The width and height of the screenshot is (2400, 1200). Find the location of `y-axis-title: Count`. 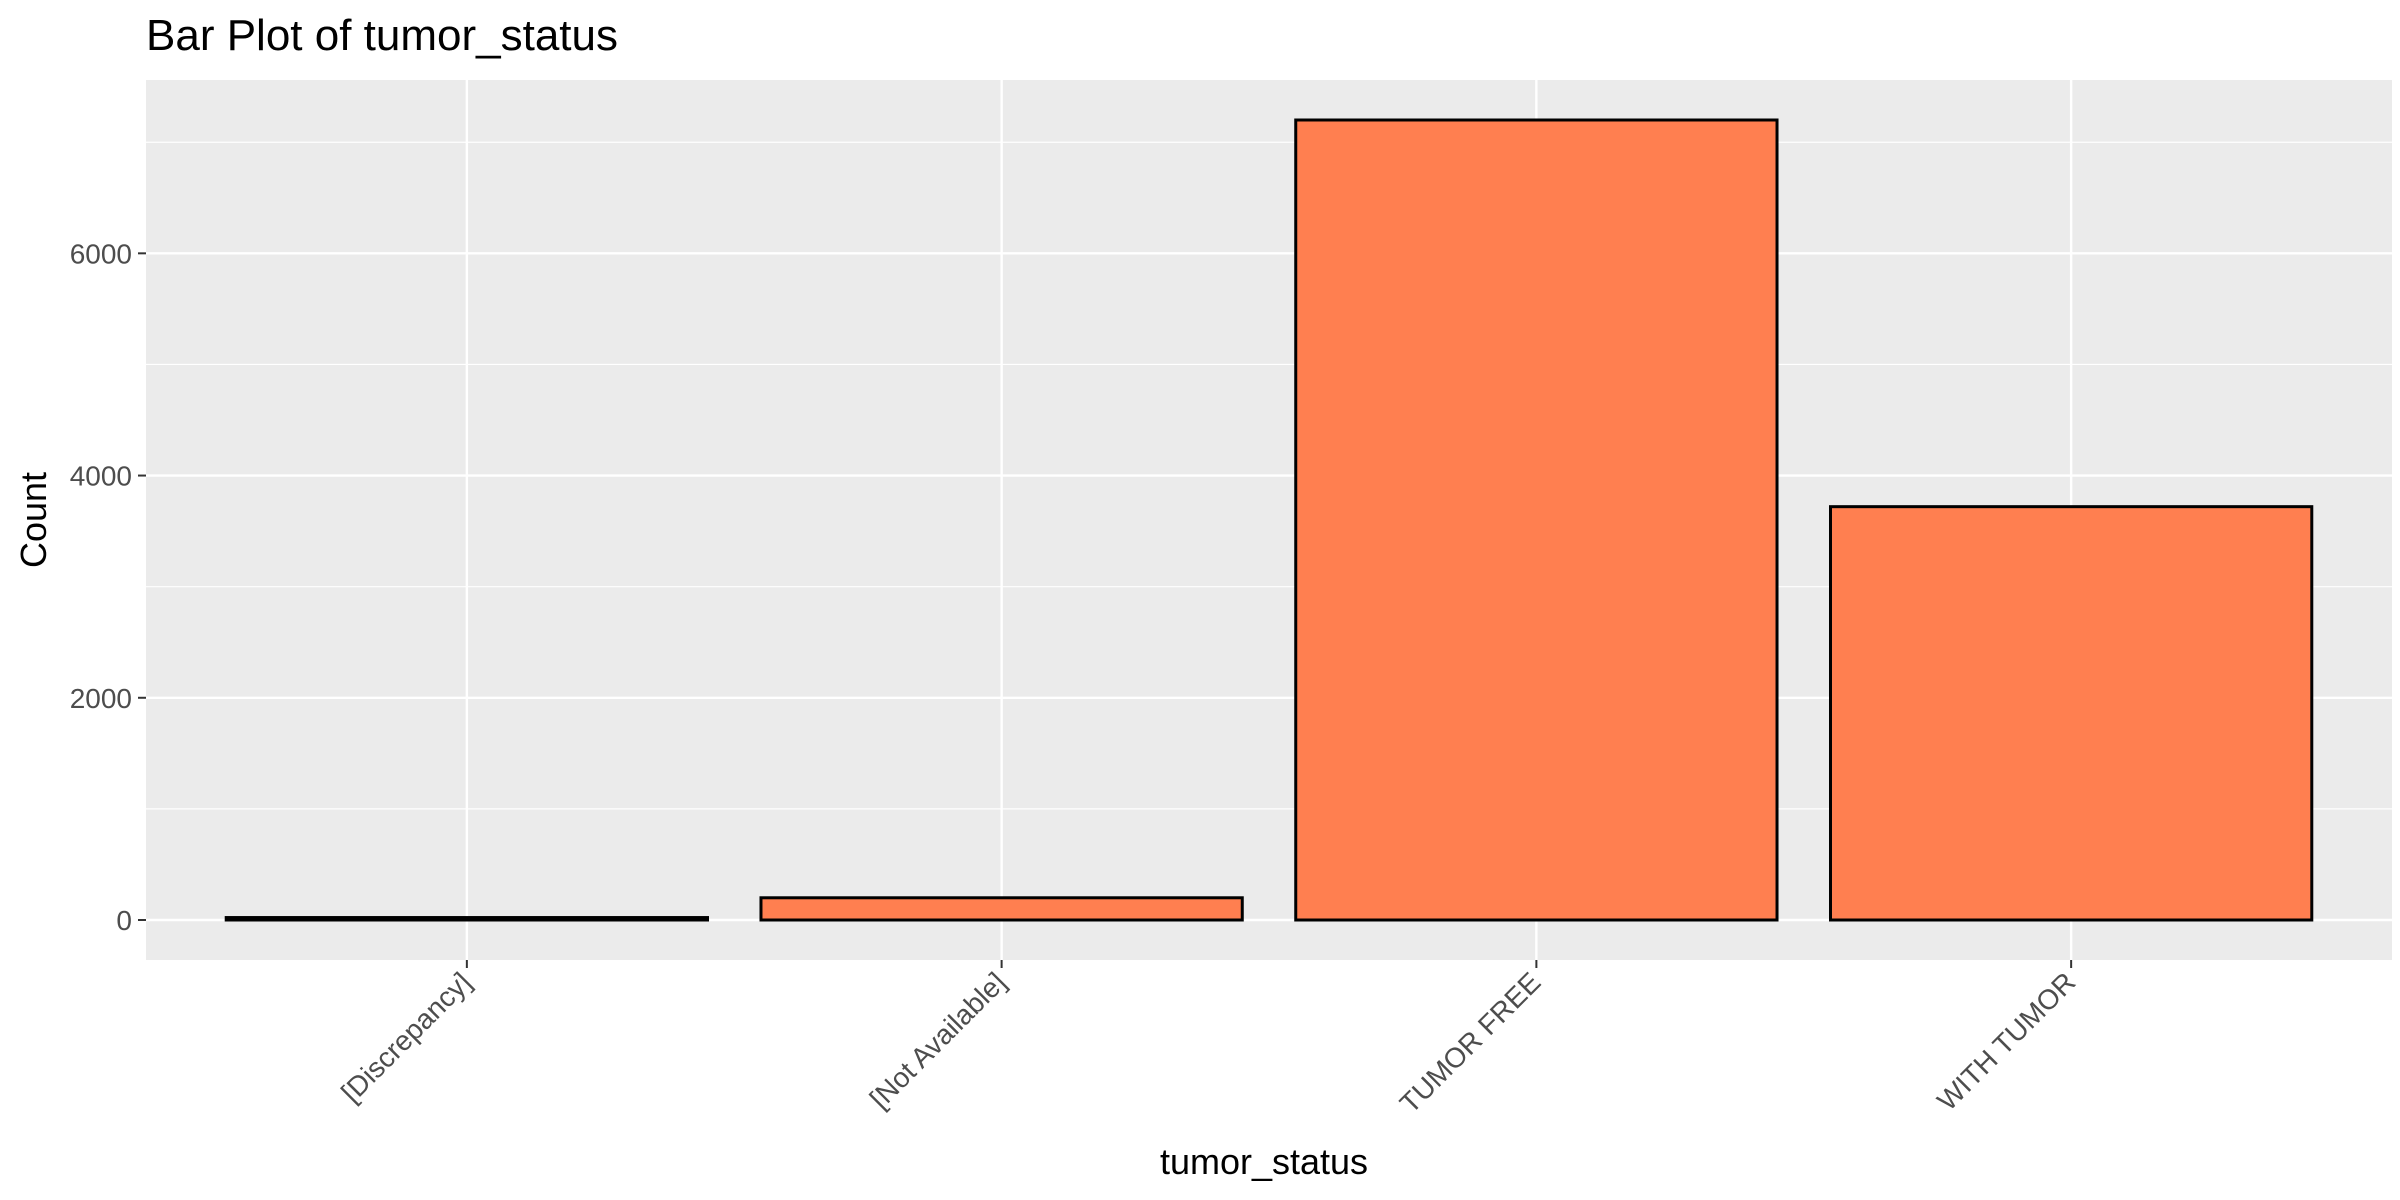

y-axis-title: Count is located at coordinates (33, 520).